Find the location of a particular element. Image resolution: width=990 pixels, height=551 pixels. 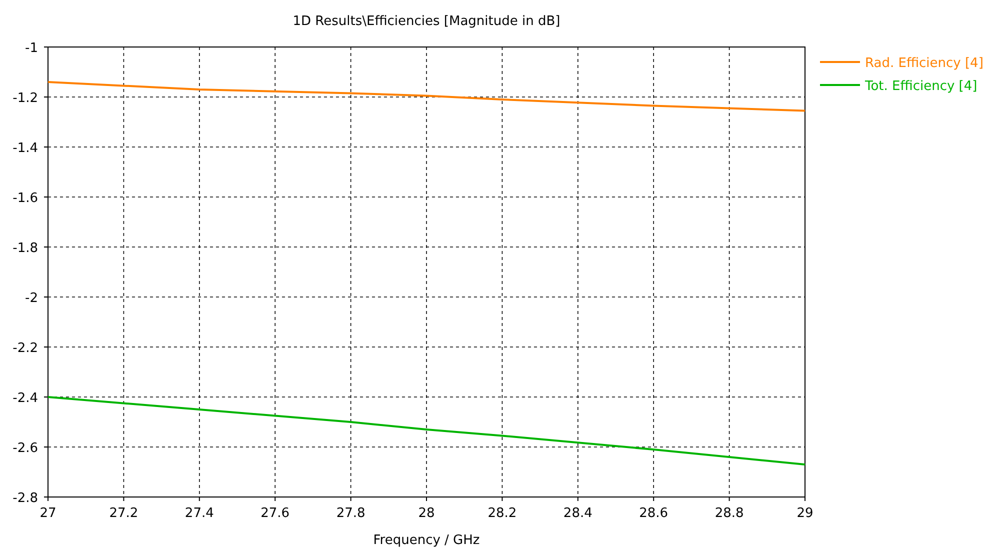

x-tick-label: 28.6 is located at coordinates (653, 513).